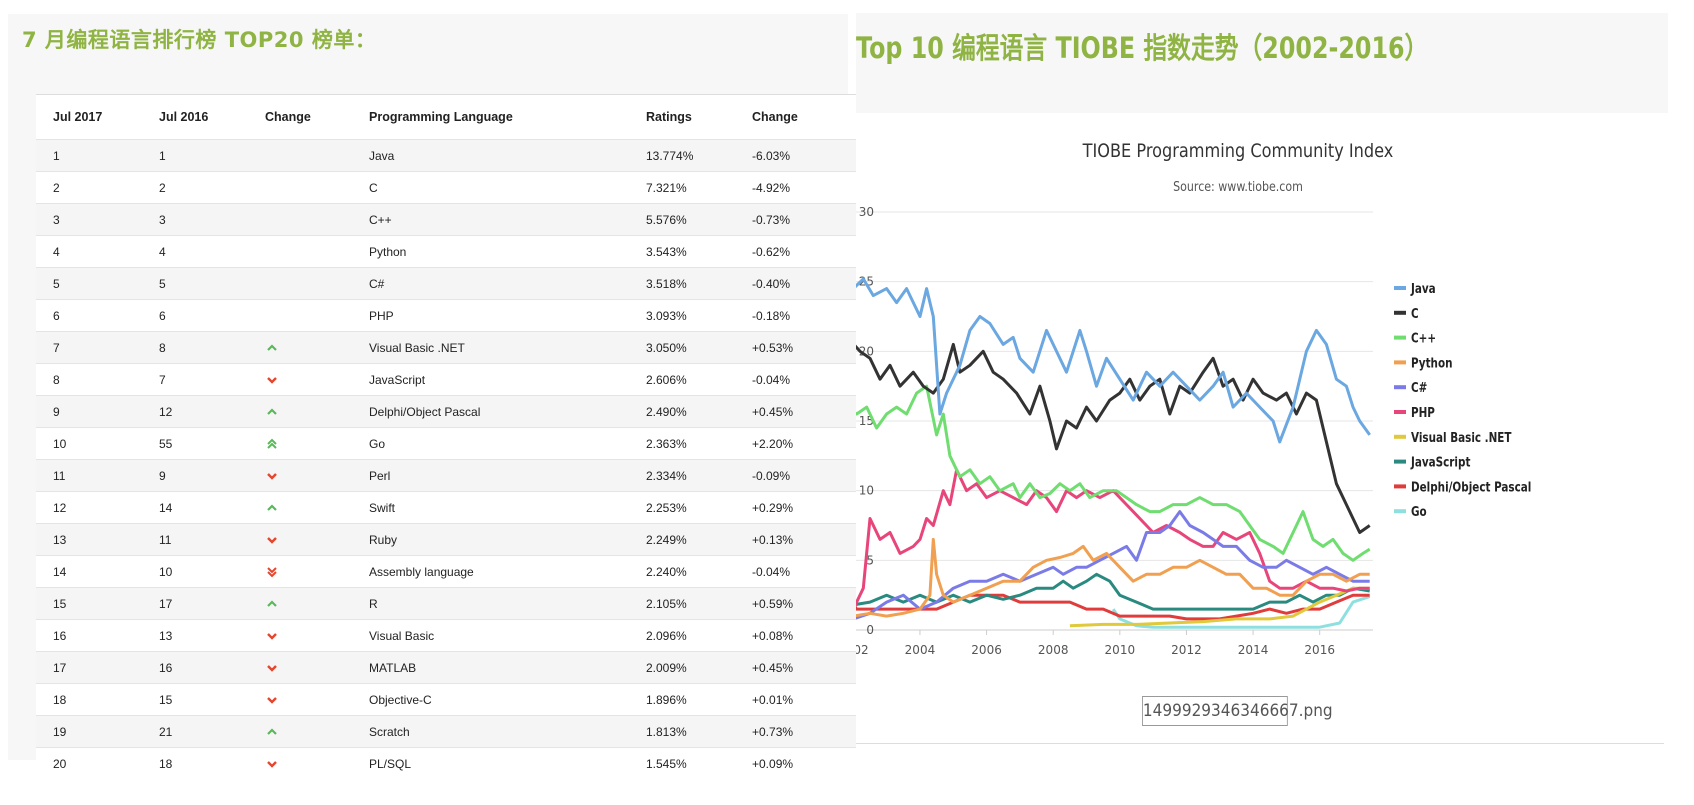 The image size is (1694, 805). I want to click on double-arrow-down-icon, so click(272, 571).